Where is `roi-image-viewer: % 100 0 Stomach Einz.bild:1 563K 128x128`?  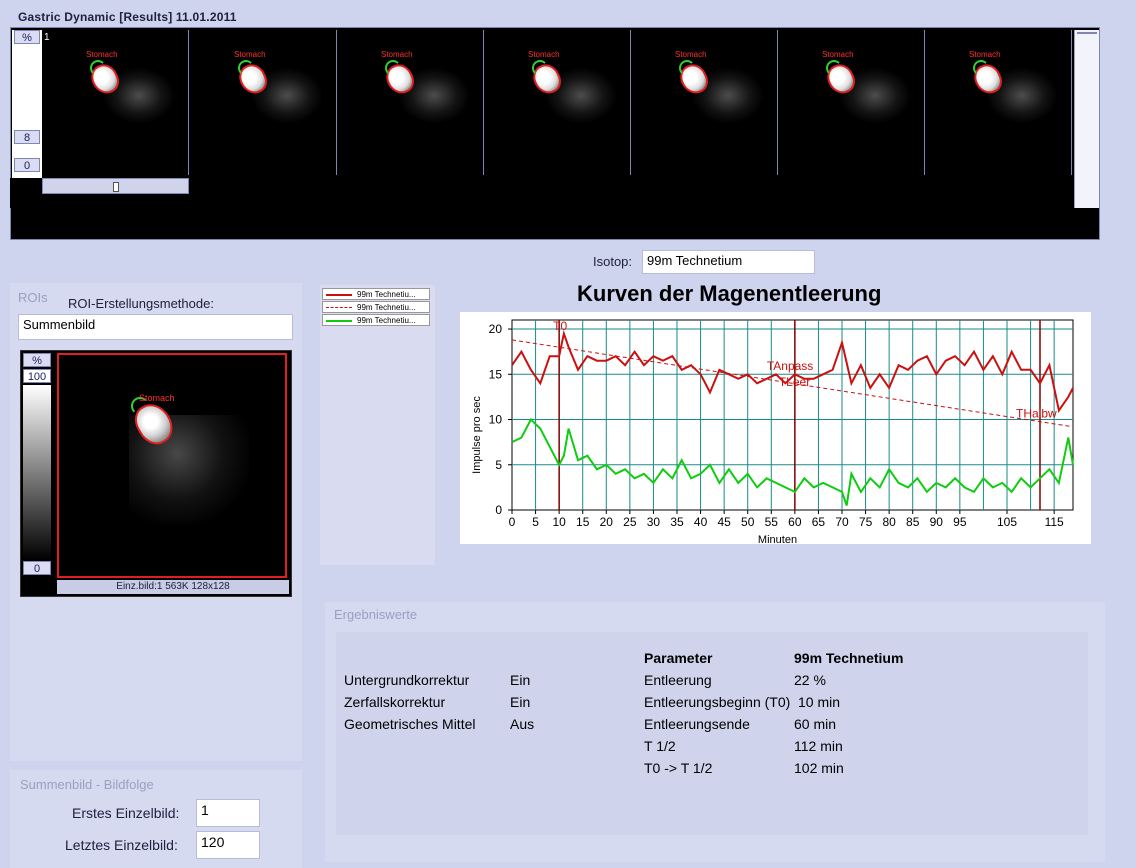
roi-image-viewer: % 100 0 Stomach Einz.bild:1 563K 128x128 is located at coordinates (156, 473).